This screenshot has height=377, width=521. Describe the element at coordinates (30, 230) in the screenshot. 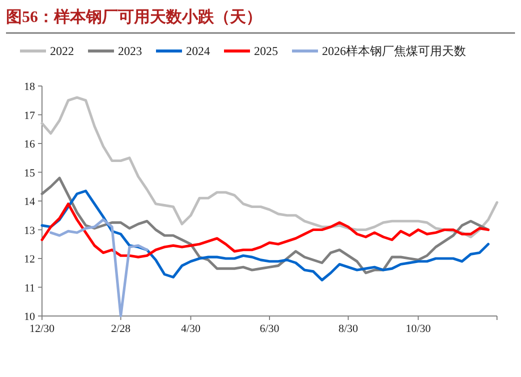

I see `y-tick-label: 13` at that location.